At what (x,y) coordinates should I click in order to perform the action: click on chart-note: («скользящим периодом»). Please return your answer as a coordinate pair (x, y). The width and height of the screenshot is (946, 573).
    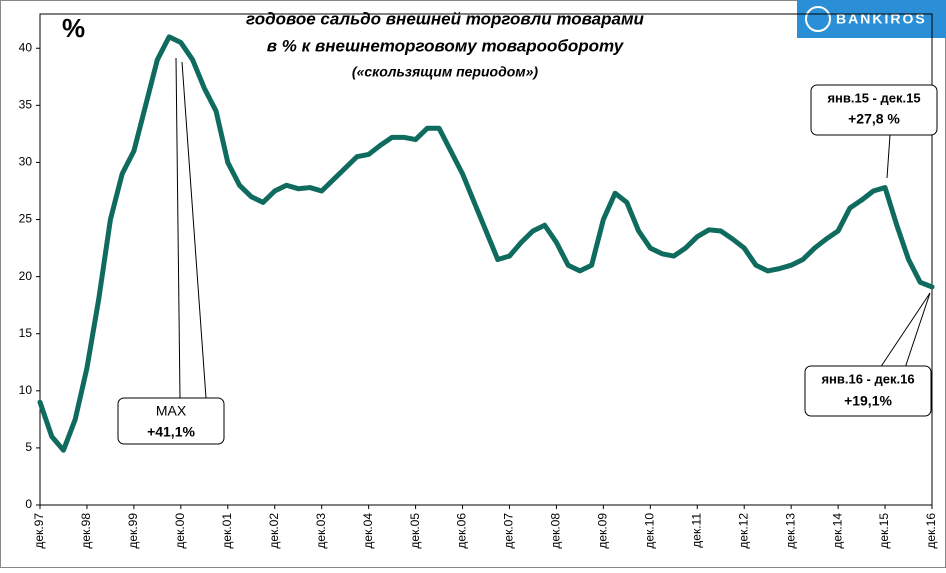
    Looking at the image, I should click on (445, 72).